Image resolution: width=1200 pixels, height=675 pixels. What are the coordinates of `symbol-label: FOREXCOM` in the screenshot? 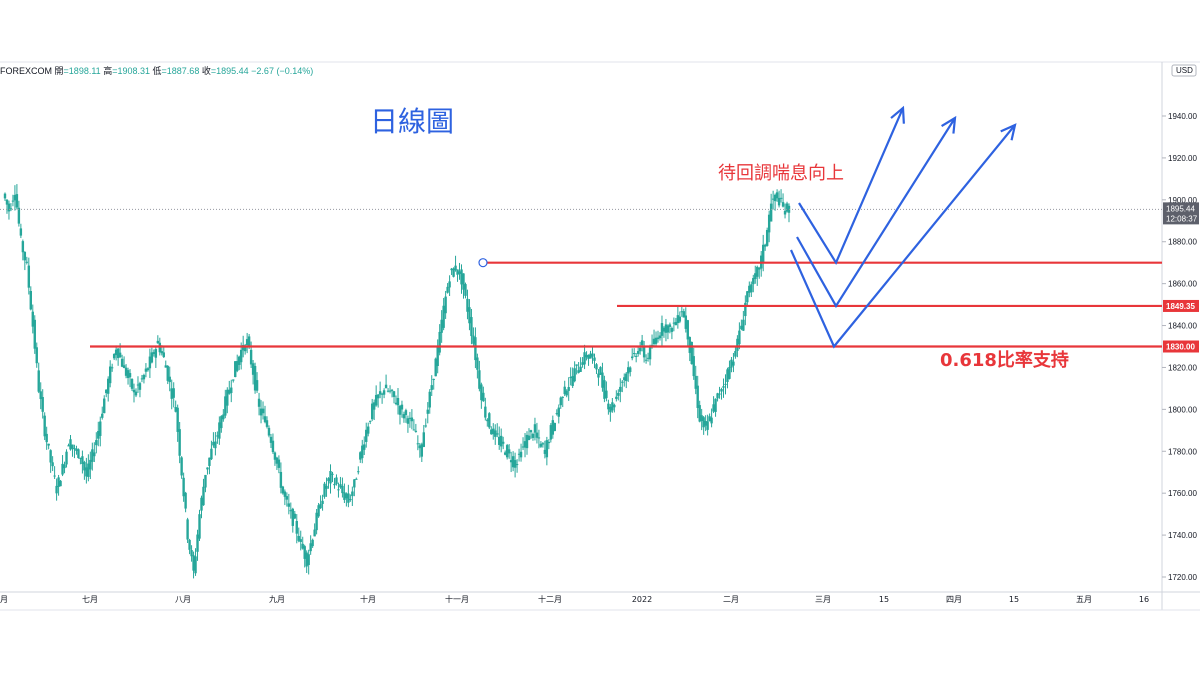 It's located at (26, 71).